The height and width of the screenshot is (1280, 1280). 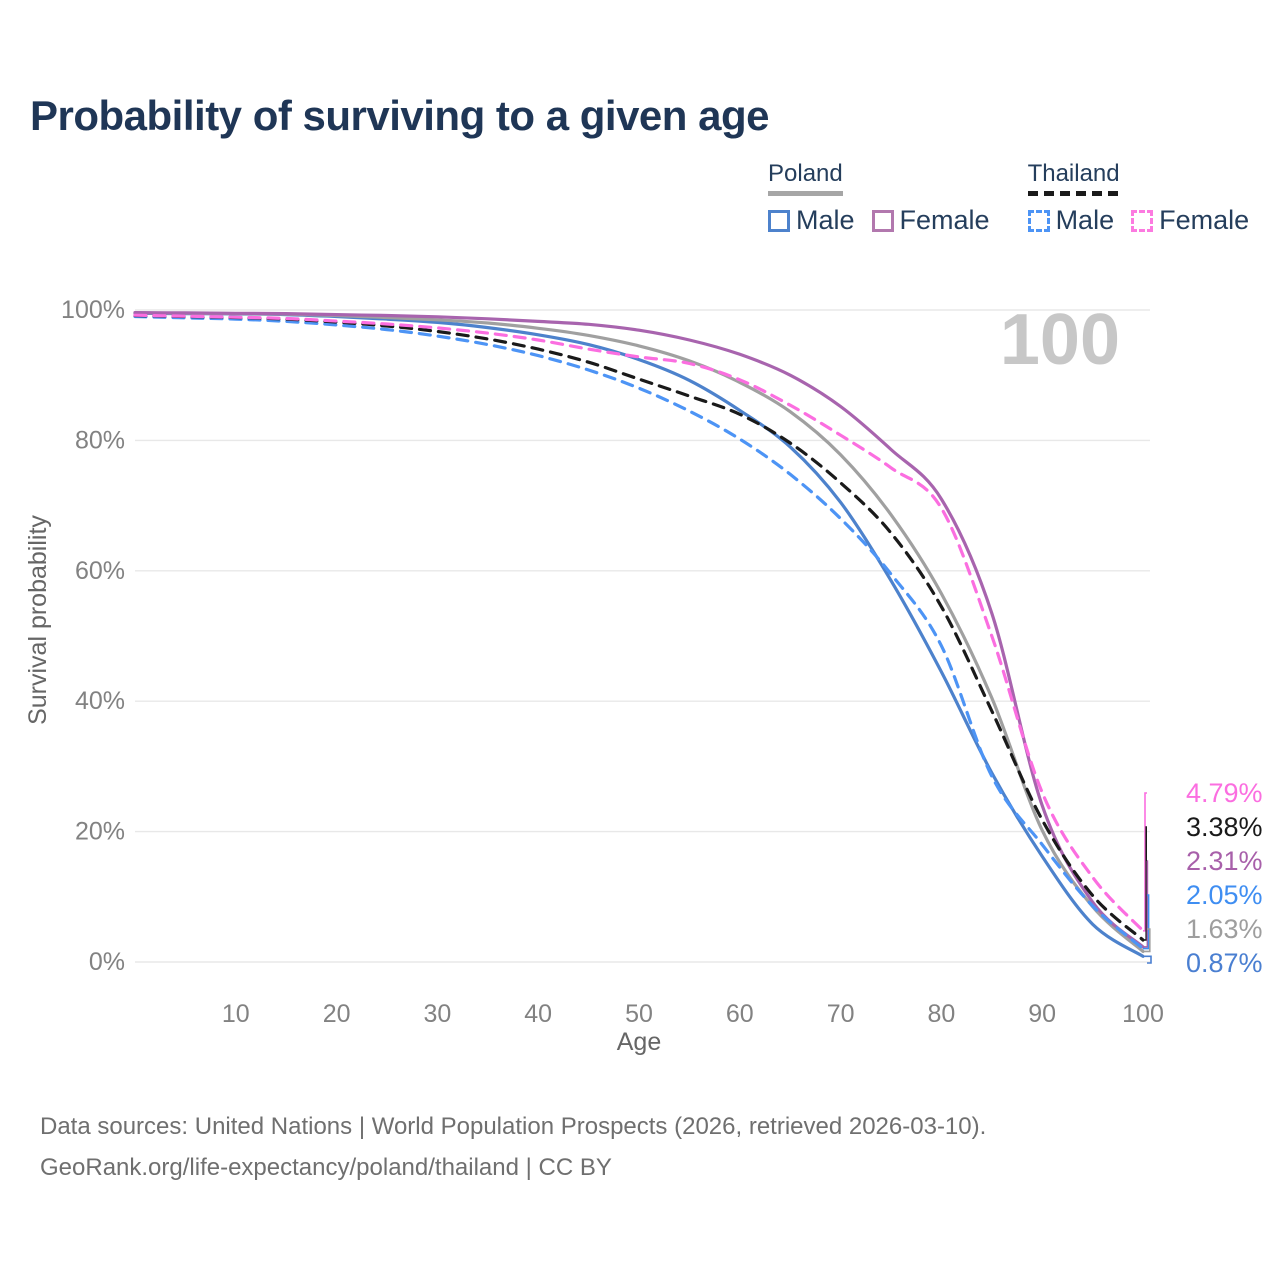 I want to click on leader-line-poland_female, so click(x=1146, y=904).